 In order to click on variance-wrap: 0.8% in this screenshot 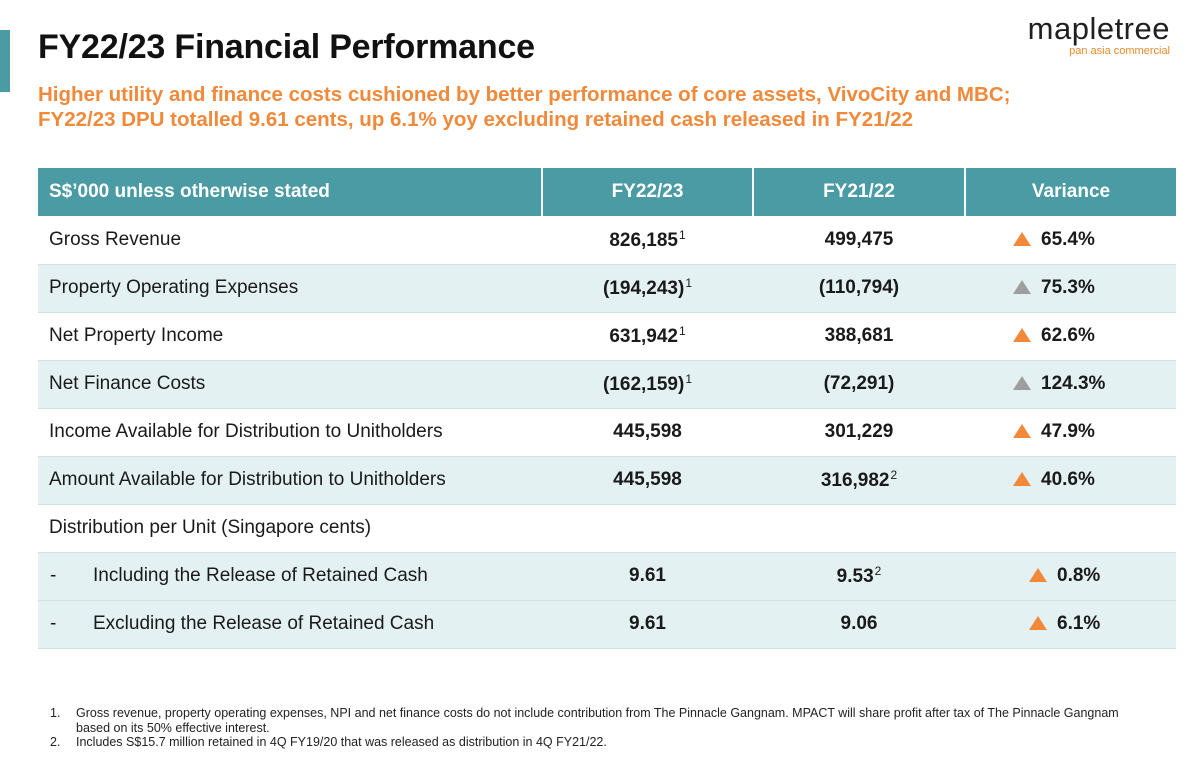, I will do `click(1064, 576)`.